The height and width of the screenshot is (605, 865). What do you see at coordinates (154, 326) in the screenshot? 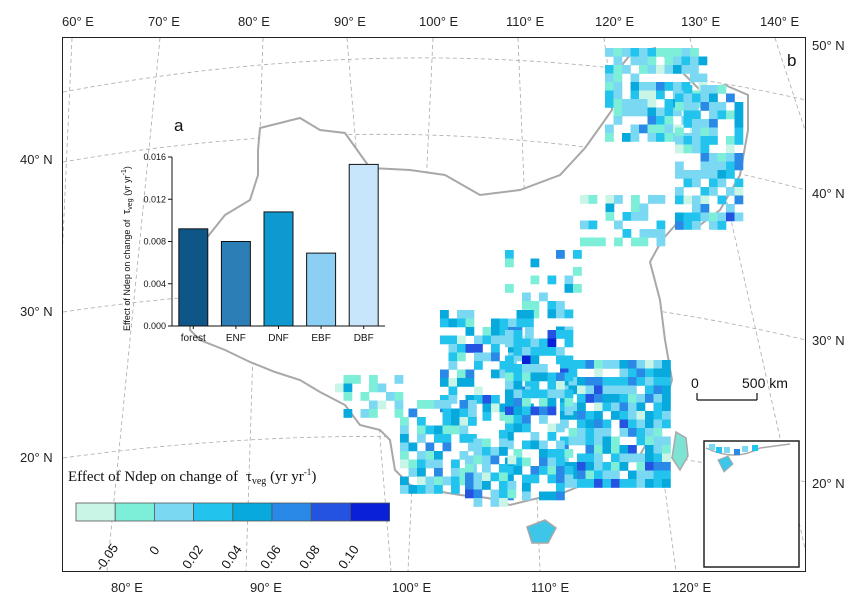
I see `inset-y-tick-label: 0.000` at bounding box center [154, 326].